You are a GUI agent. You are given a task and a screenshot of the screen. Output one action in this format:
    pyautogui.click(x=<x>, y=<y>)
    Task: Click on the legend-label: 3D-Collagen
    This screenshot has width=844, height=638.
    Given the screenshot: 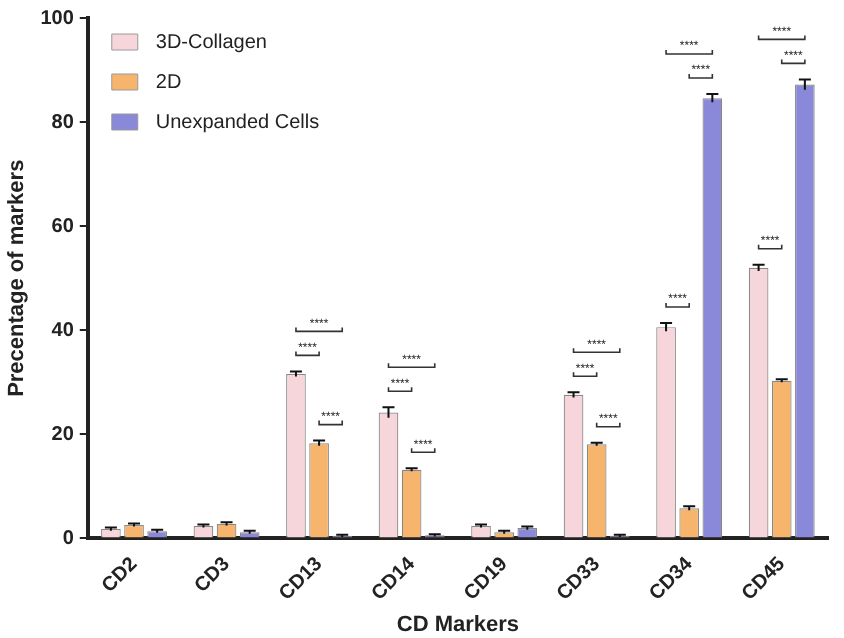 What is the action you would take?
    pyautogui.click(x=211, y=42)
    